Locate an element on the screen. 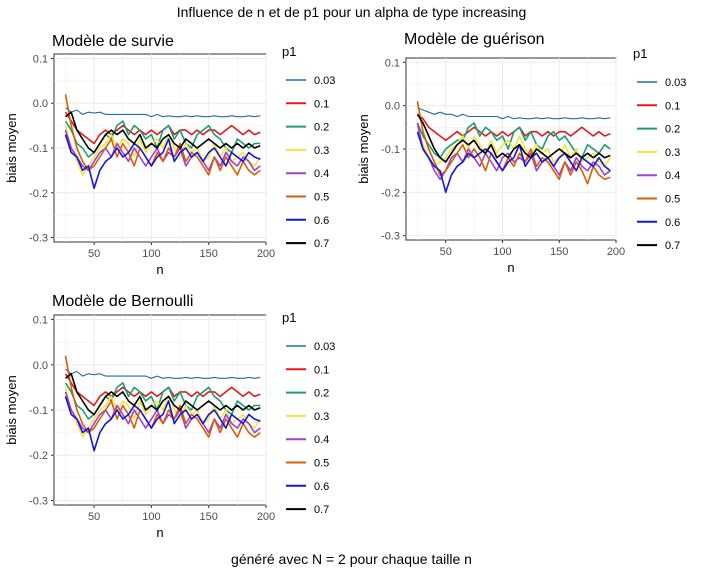  caption: généré avec N = 2 pour chaque taille n is located at coordinates (351, 559).